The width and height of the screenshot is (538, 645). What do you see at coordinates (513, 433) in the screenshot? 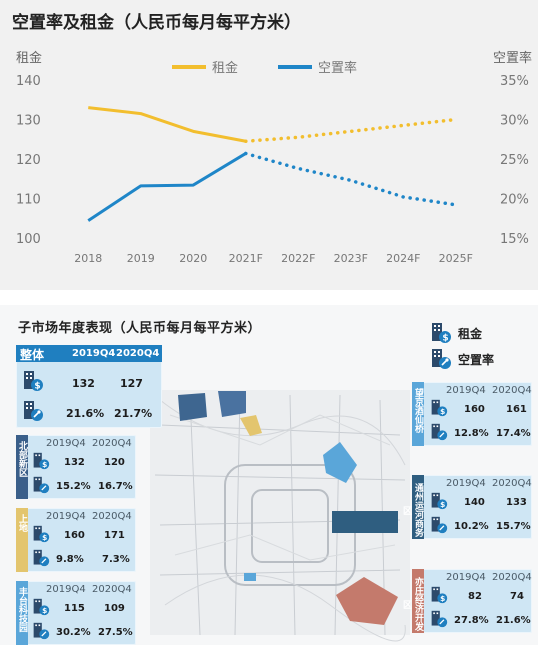
I see `card-vacancy-2020: 17.4%` at bounding box center [513, 433].